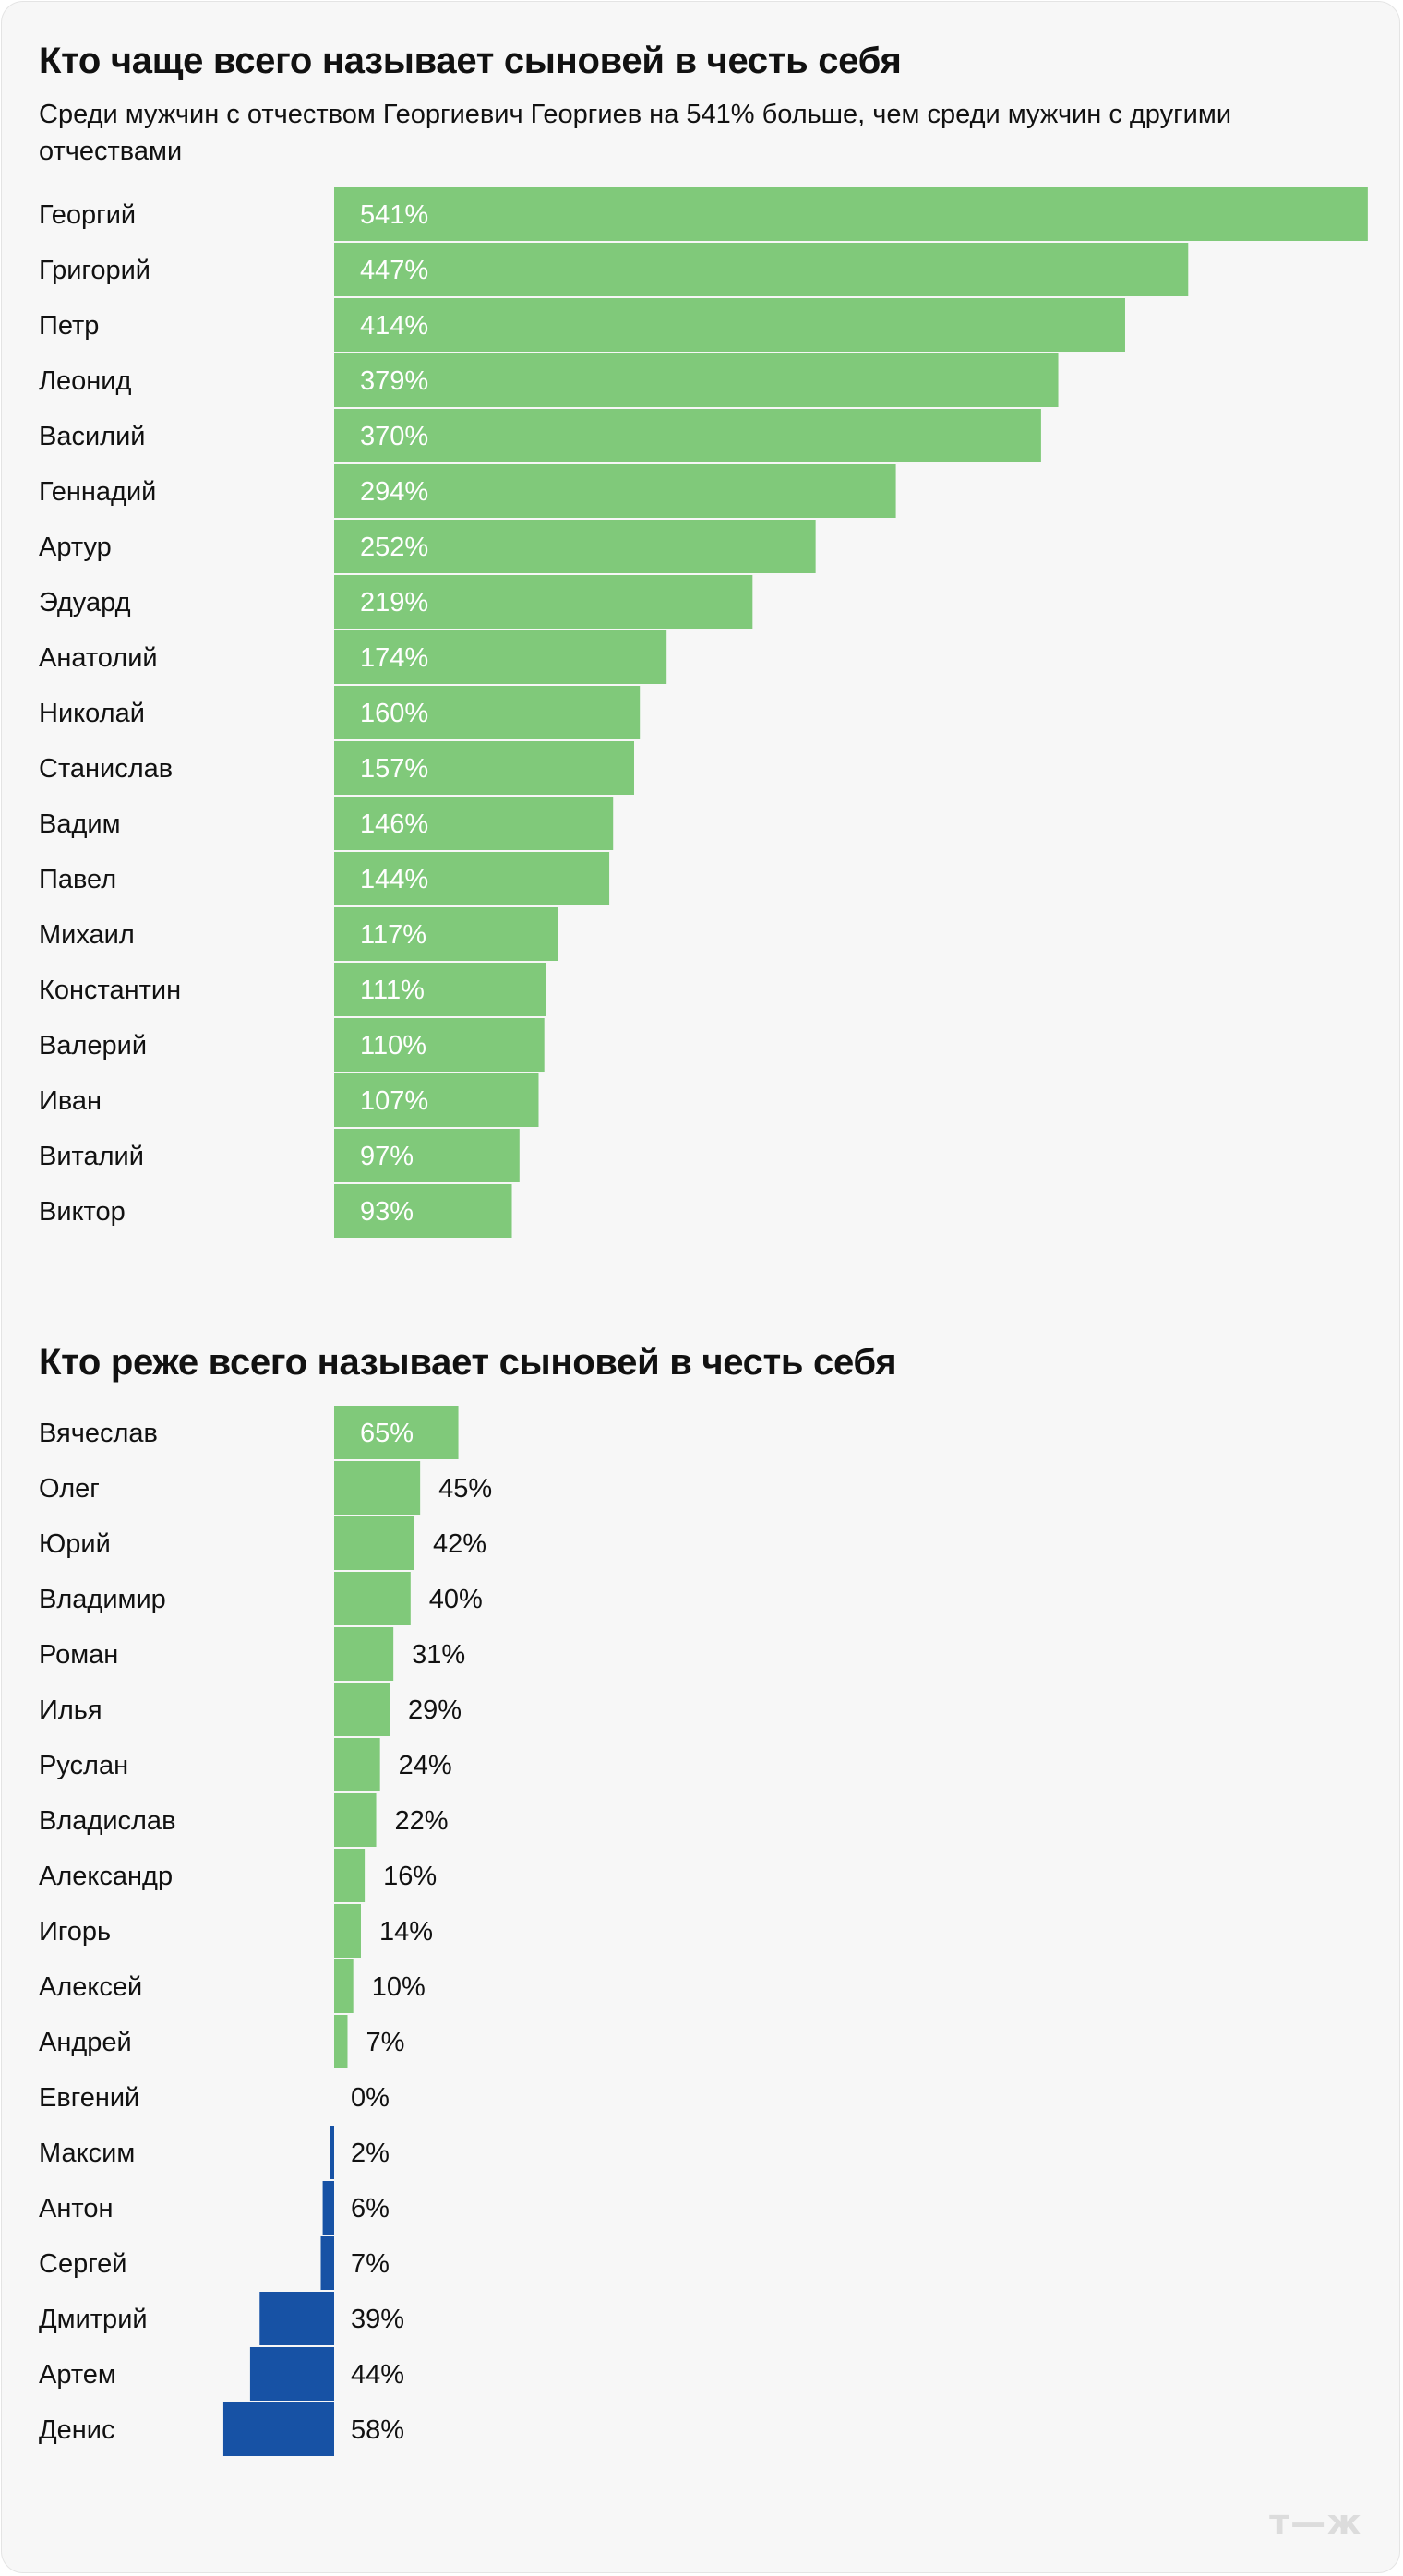  What do you see at coordinates (387, 1156) in the screenshot?
I see `top-value-label: 97%` at bounding box center [387, 1156].